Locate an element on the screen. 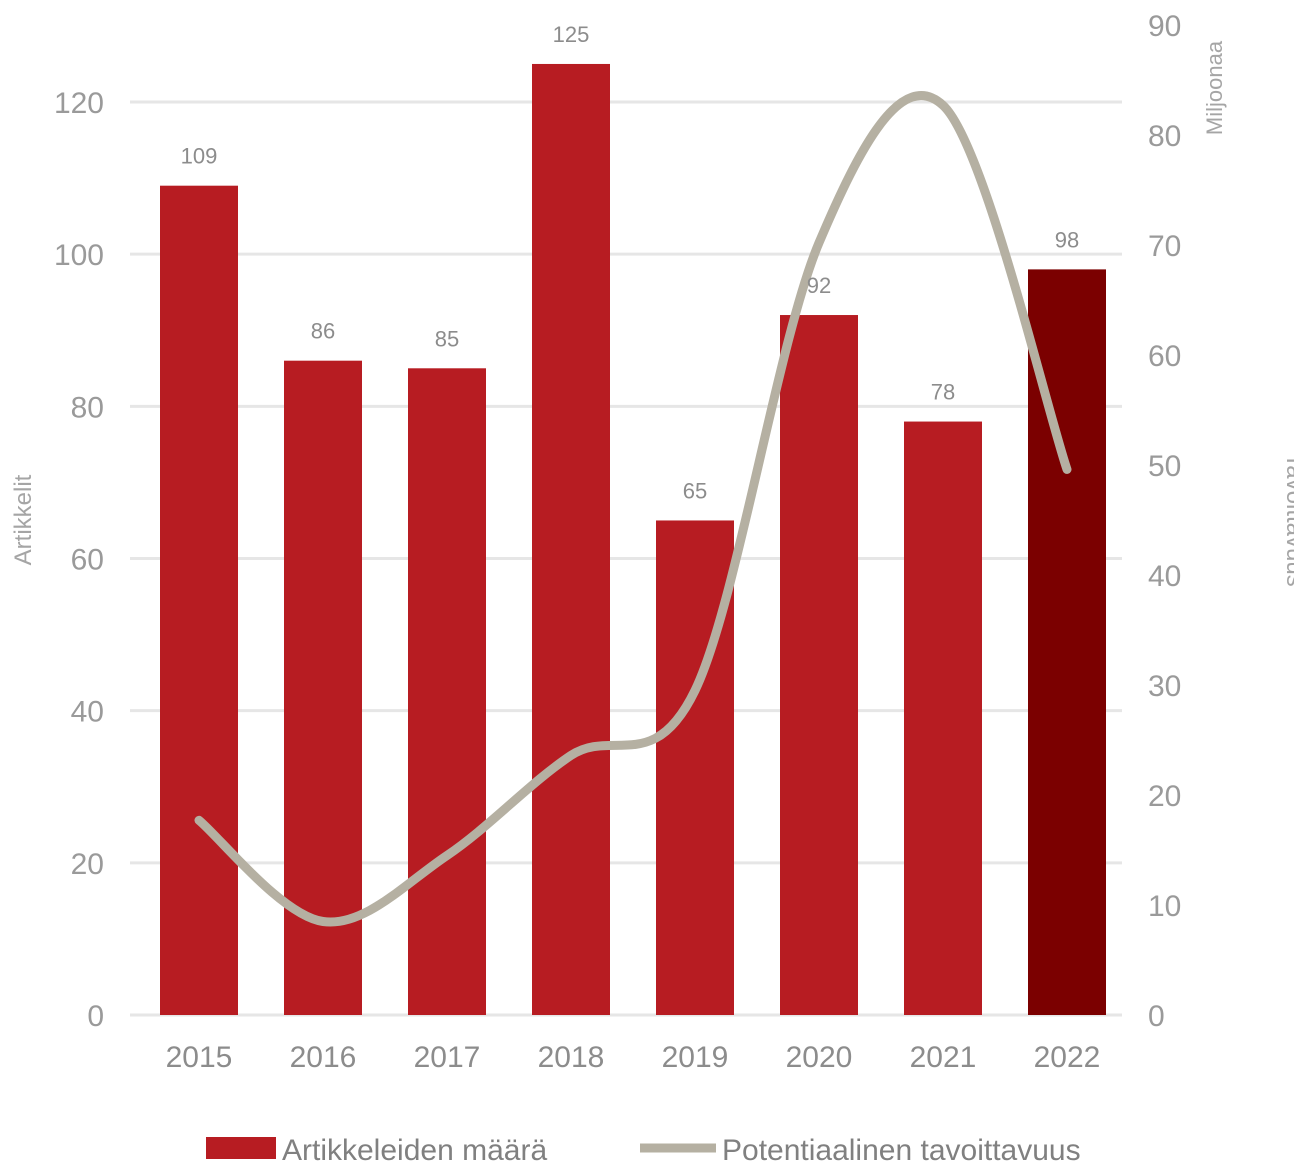 The width and height of the screenshot is (1294, 1162). right-tick-label: 70 is located at coordinates (1164, 246).